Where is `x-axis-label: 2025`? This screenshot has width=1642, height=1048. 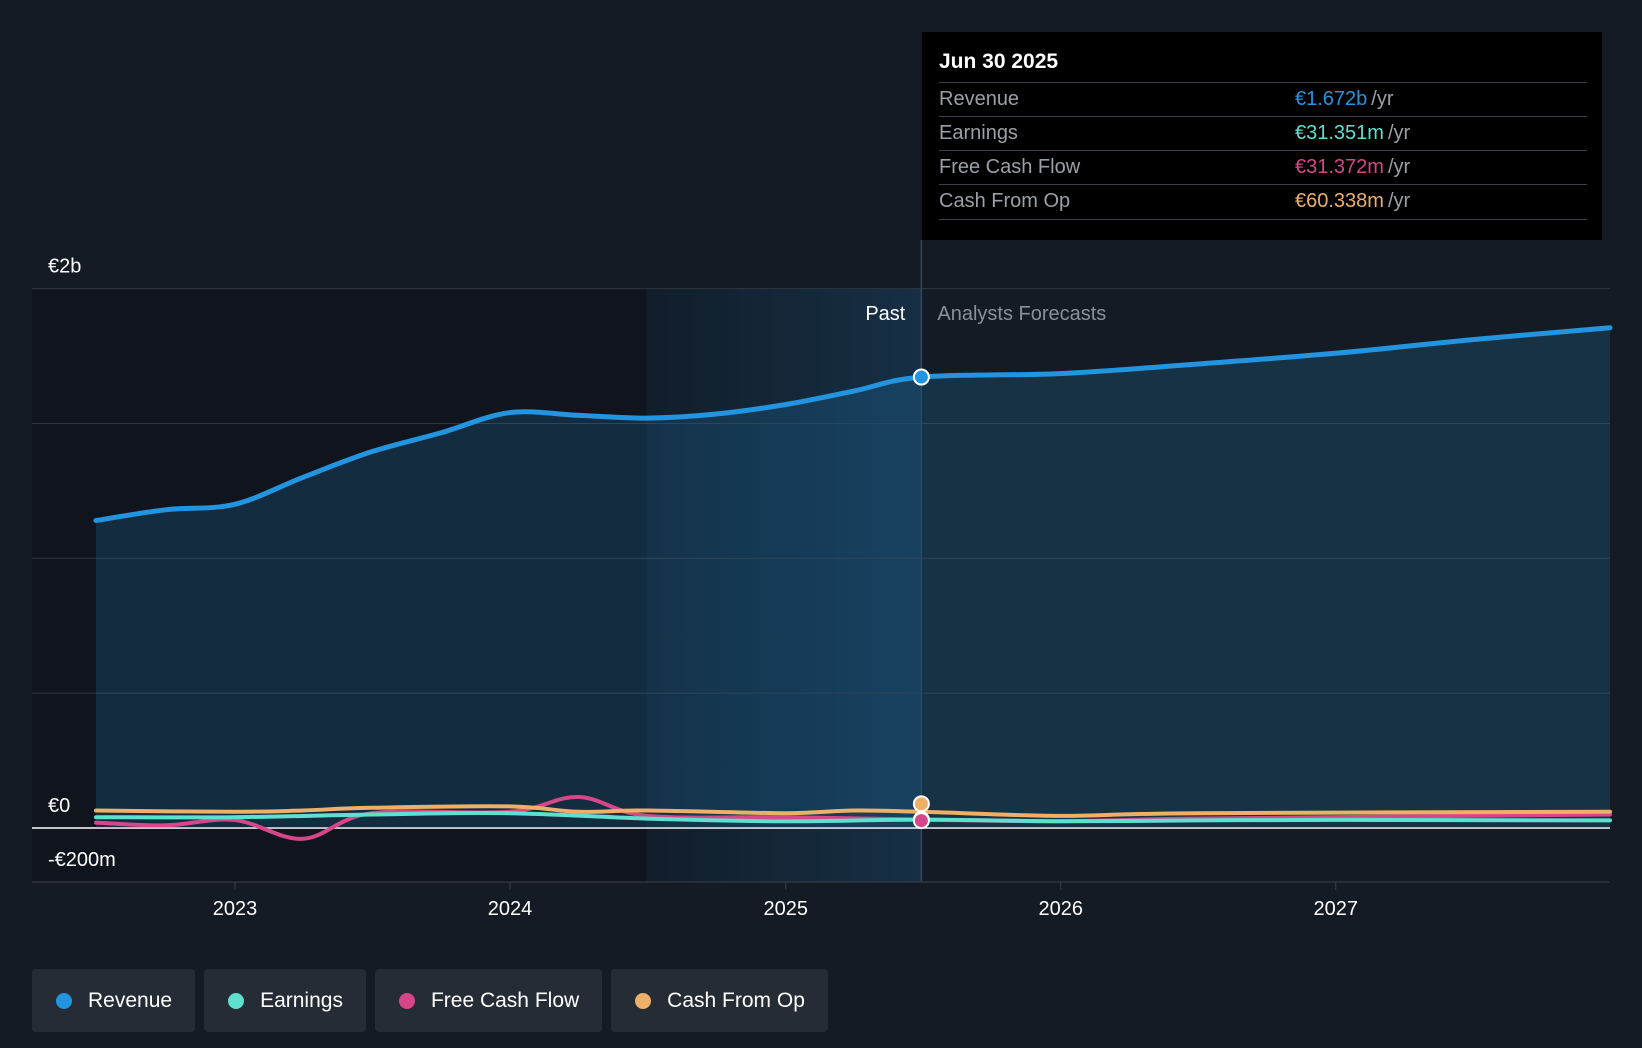
x-axis-label: 2025 is located at coordinates (786, 909).